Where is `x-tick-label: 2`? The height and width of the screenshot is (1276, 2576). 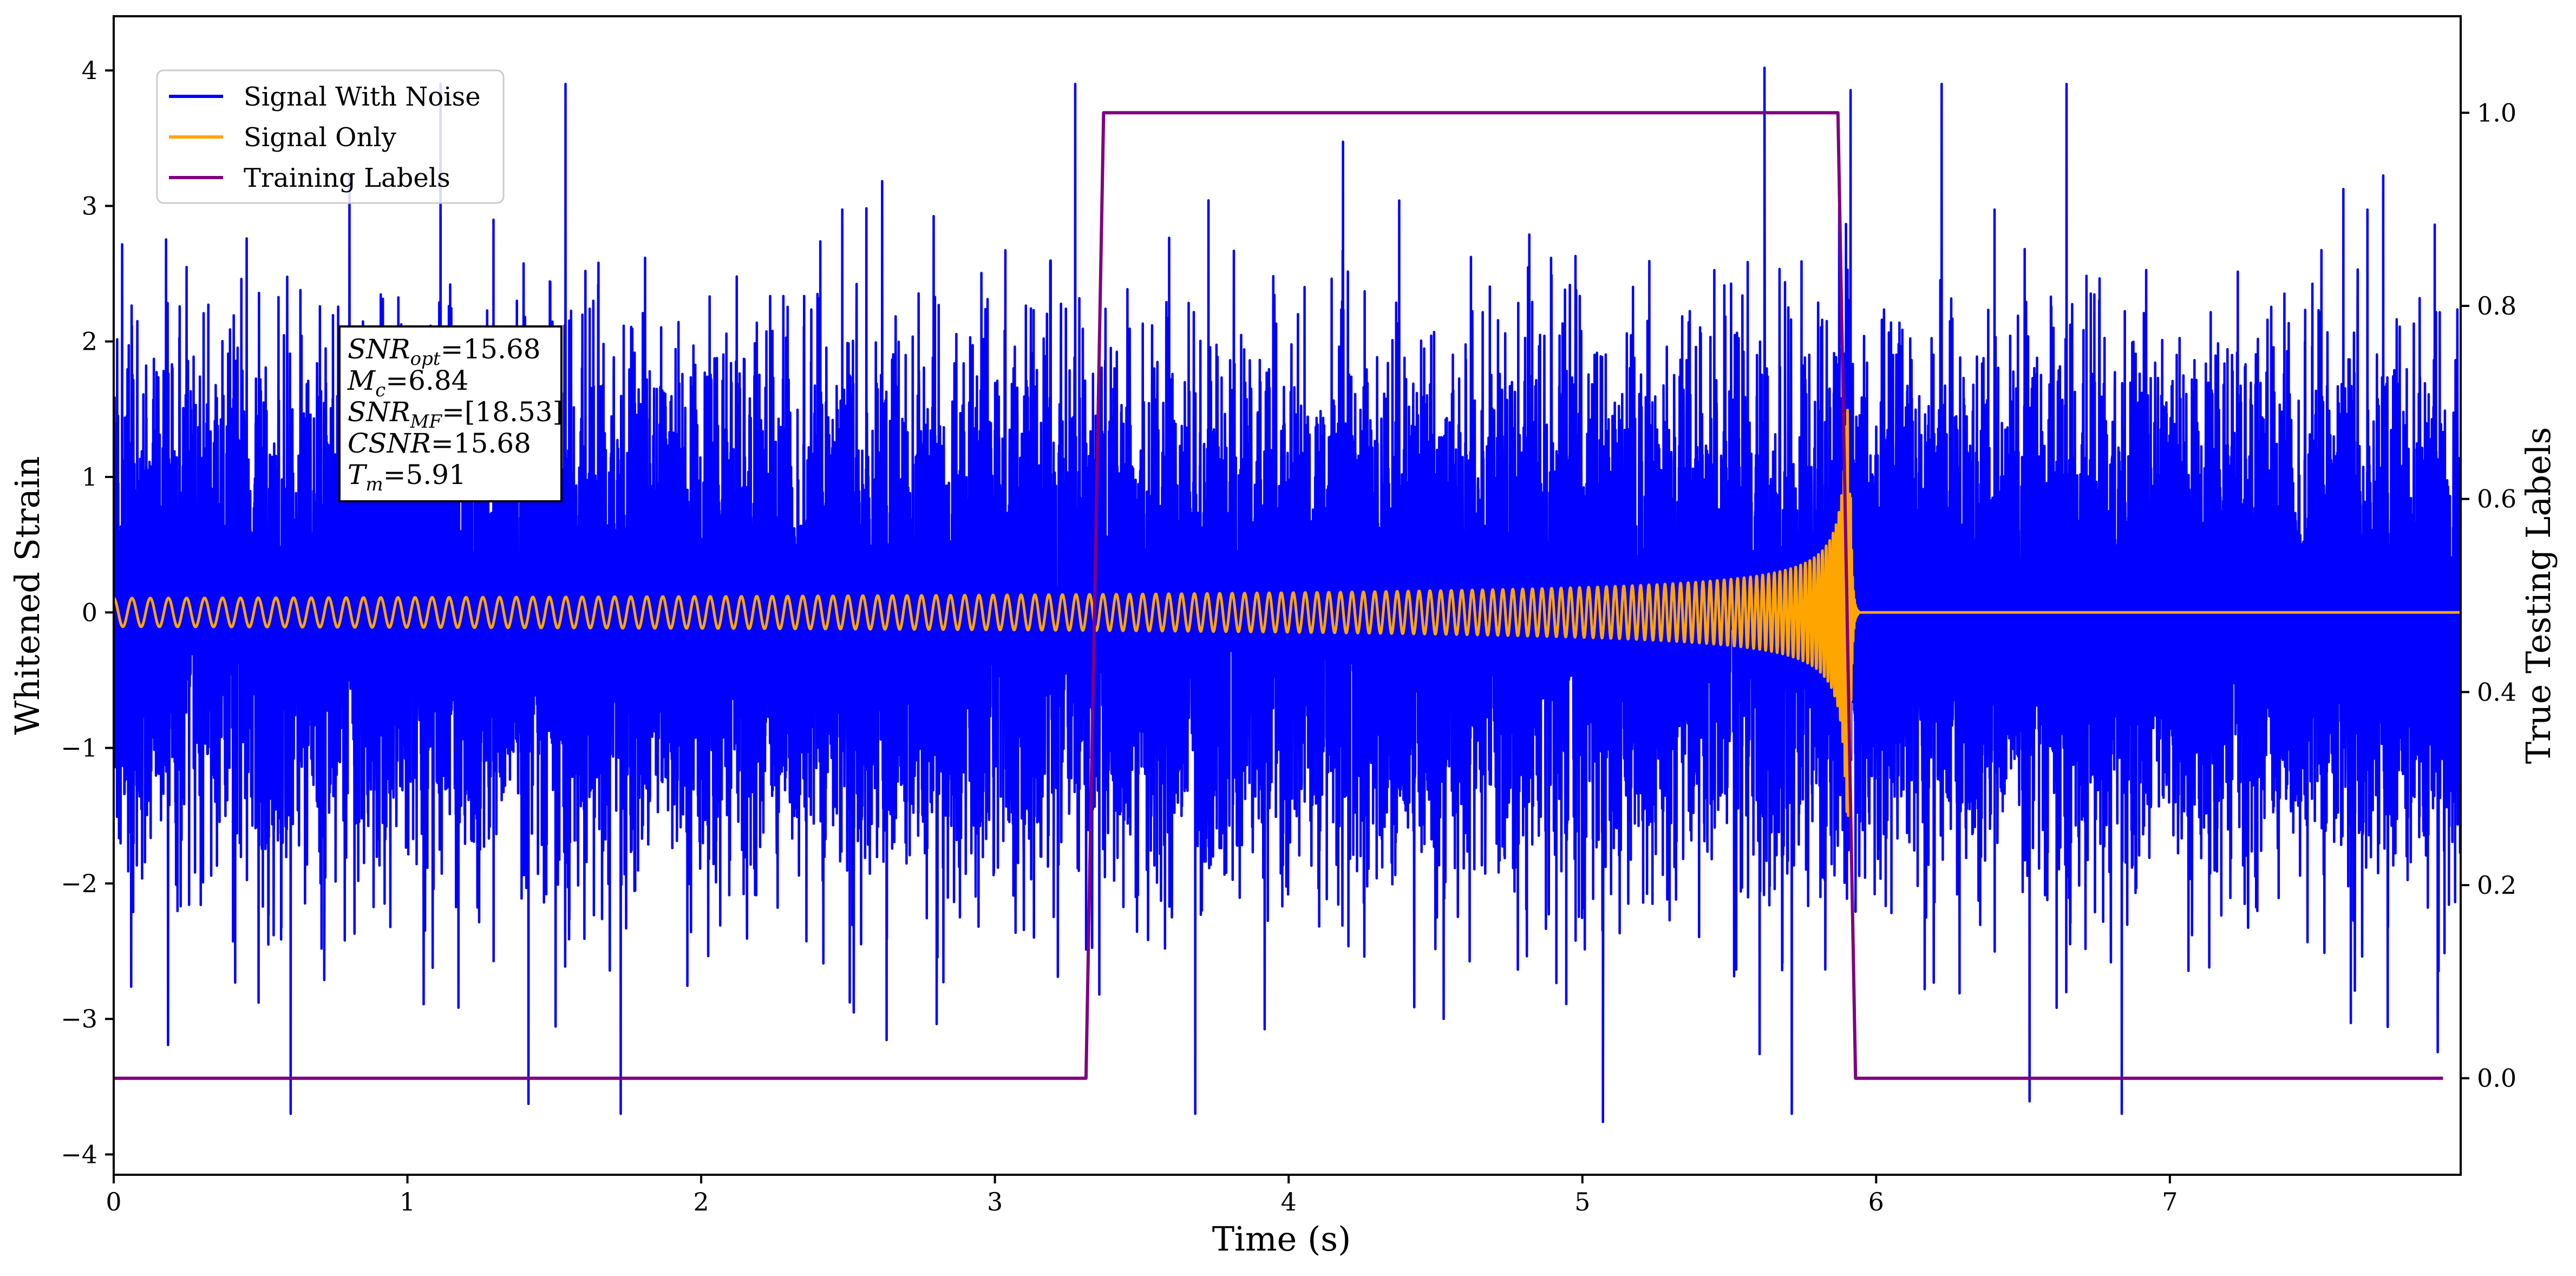
x-tick-label: 2 is located at coordinates (701, 1201).